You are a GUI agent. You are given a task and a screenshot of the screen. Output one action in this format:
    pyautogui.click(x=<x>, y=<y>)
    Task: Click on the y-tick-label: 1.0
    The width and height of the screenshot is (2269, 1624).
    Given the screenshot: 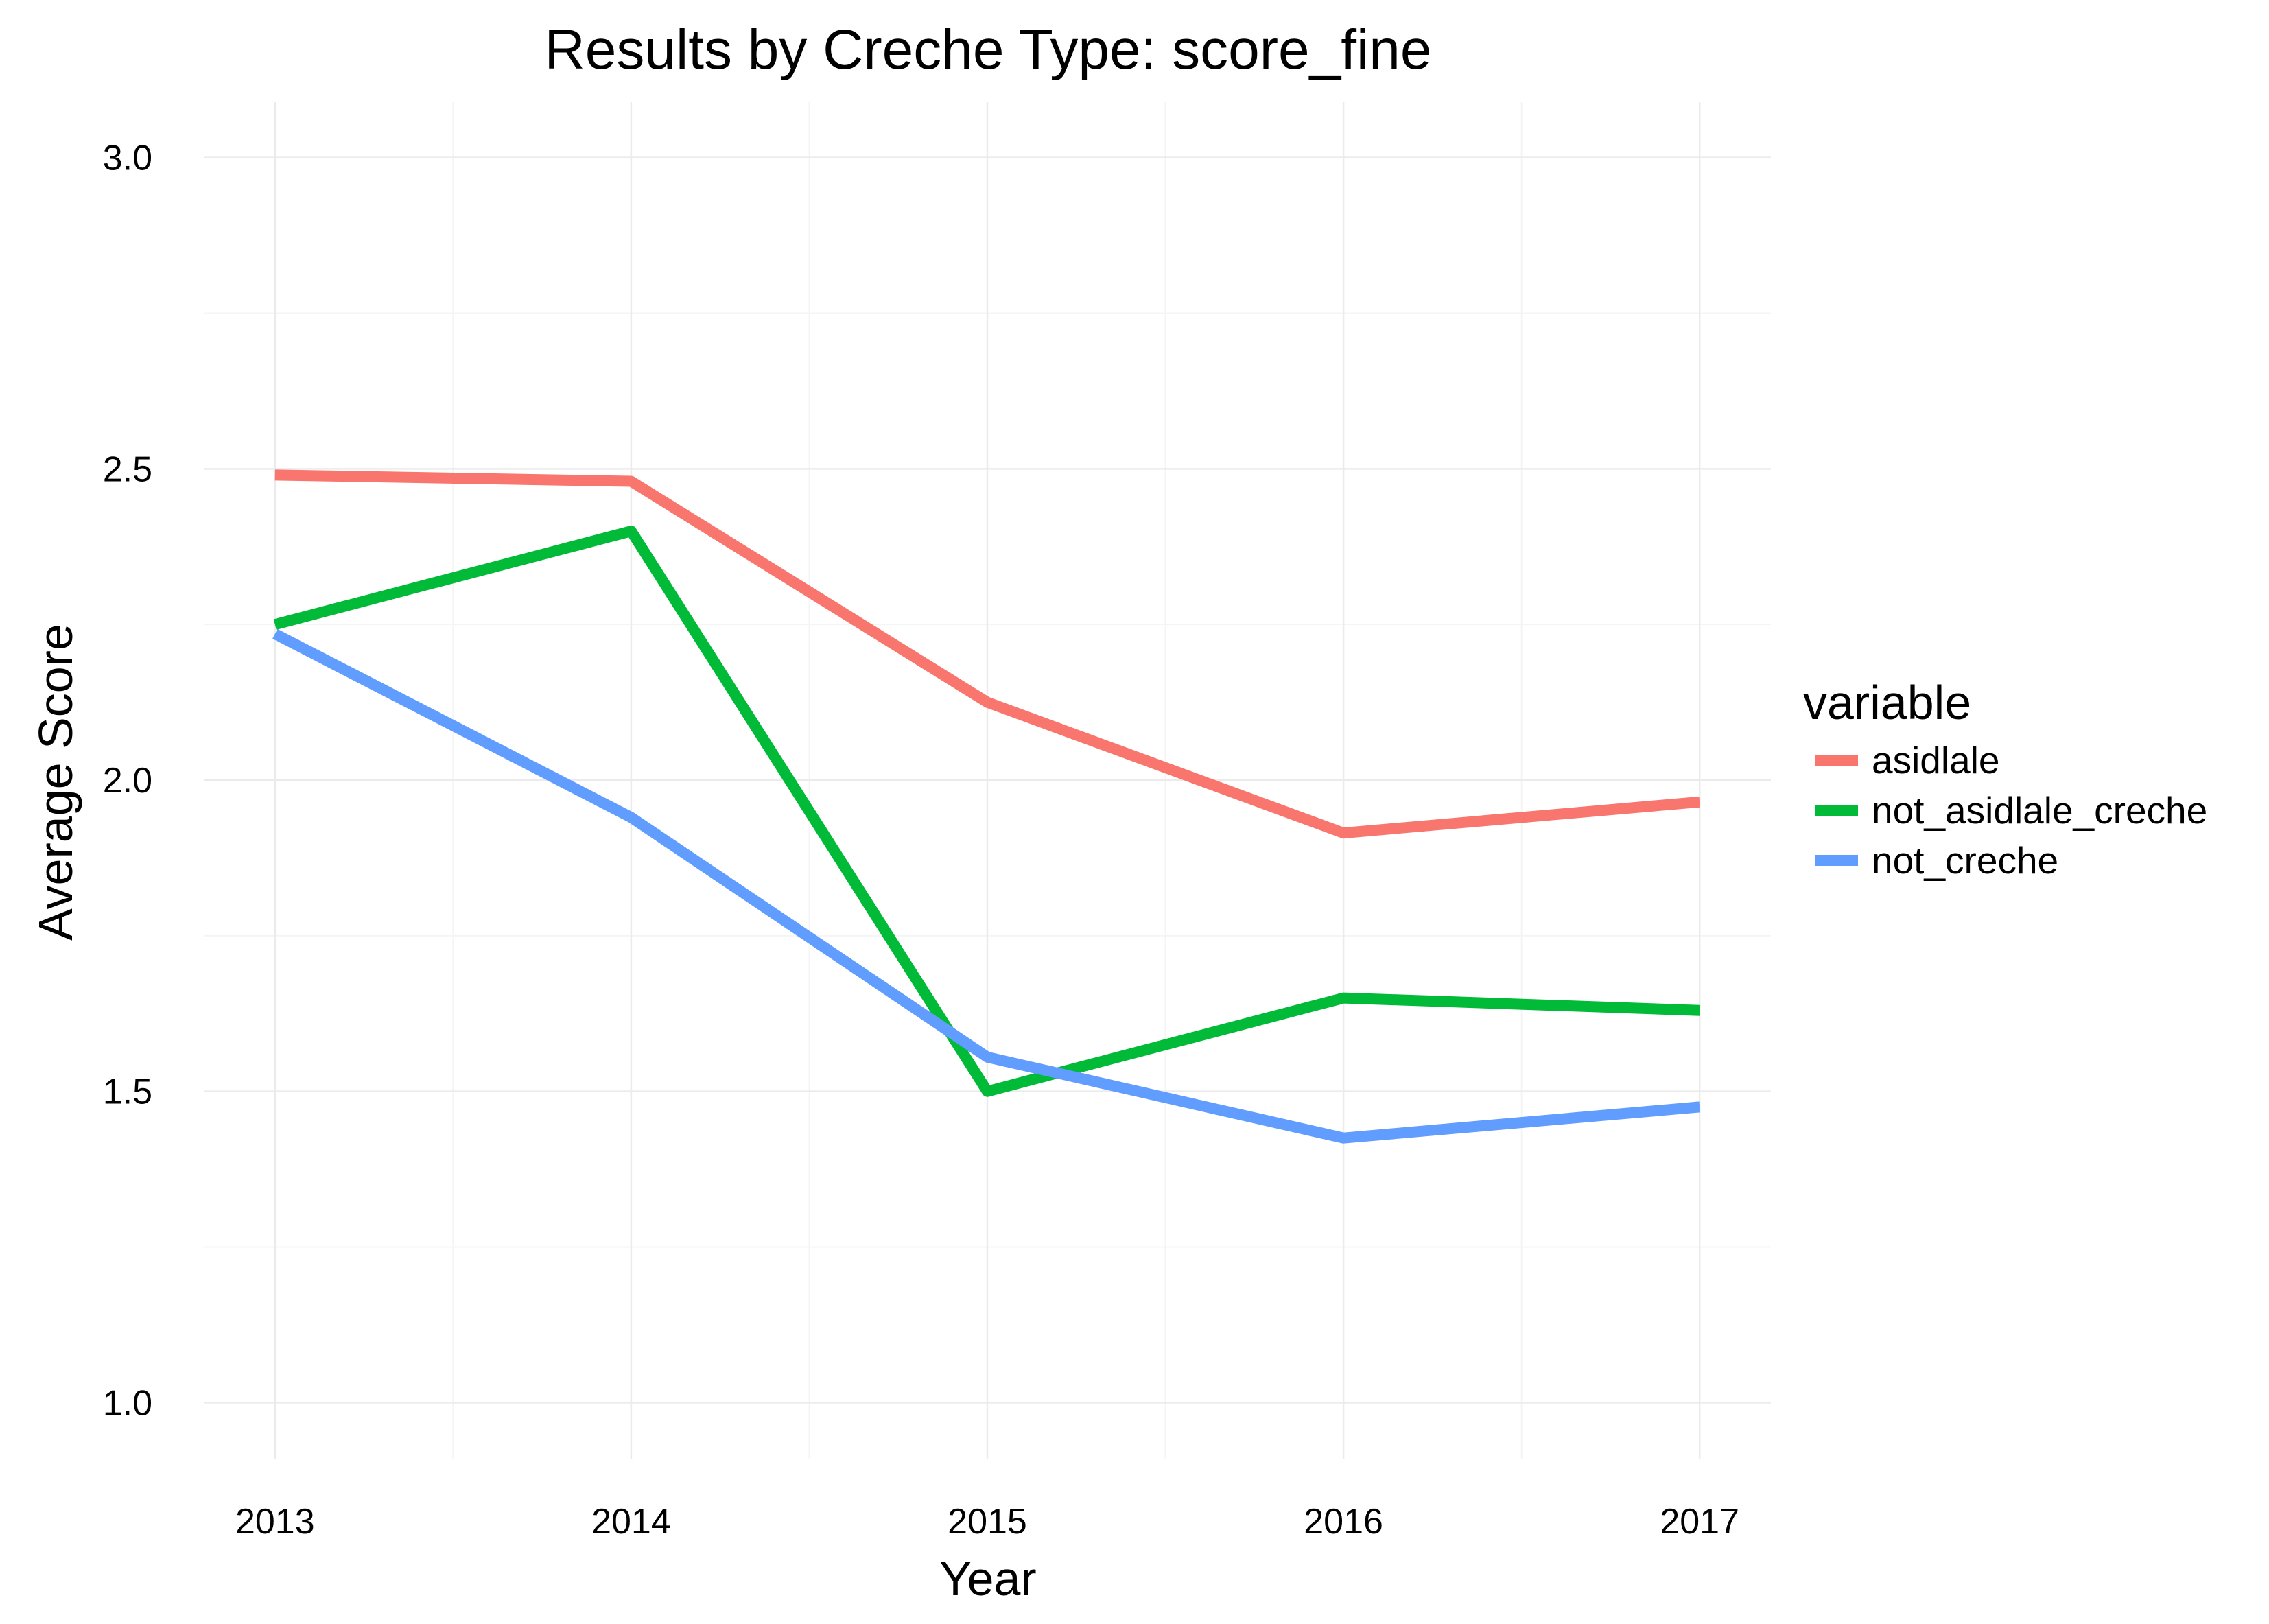 What is the action you would take?
    pyautogui.click(x=127, y=1403)
    